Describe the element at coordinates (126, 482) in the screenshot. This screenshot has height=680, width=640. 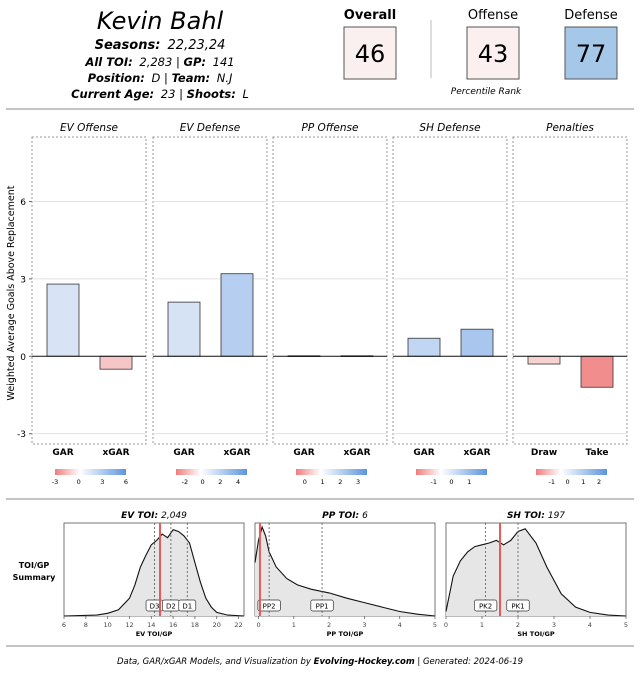
I see `colorscale-tick: 6` at that location.